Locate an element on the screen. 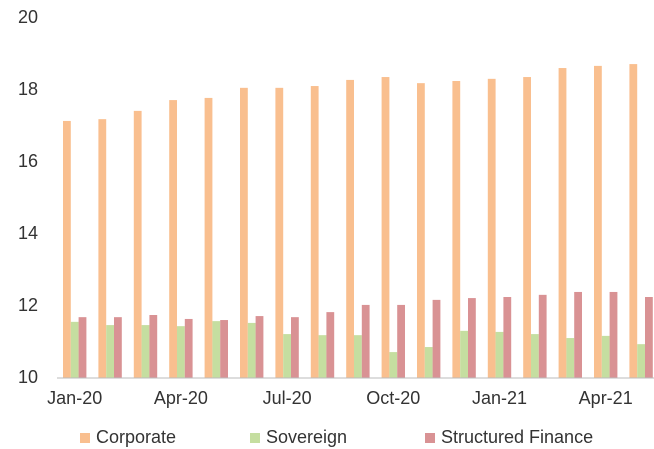  x-tick-label: Jan-21 is located at coordinates (499, 398).